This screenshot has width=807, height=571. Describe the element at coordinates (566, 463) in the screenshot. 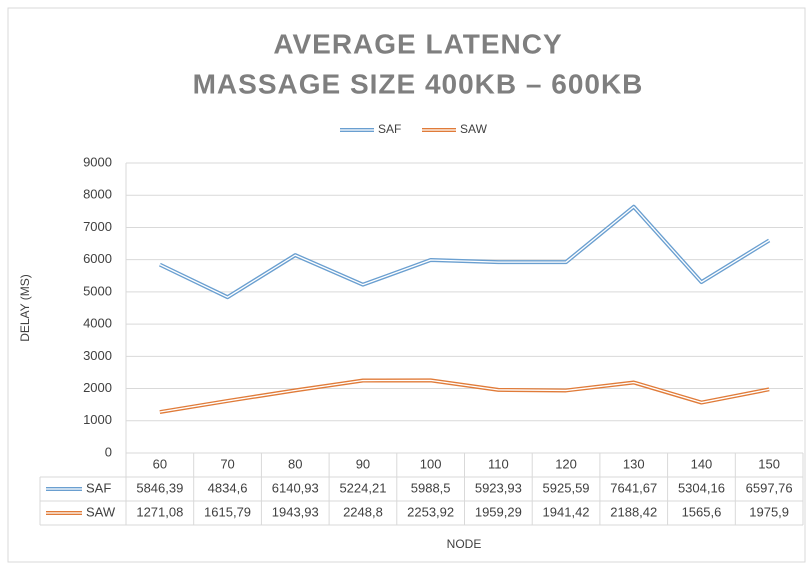

I see `x-tick-label: 120` at that location.